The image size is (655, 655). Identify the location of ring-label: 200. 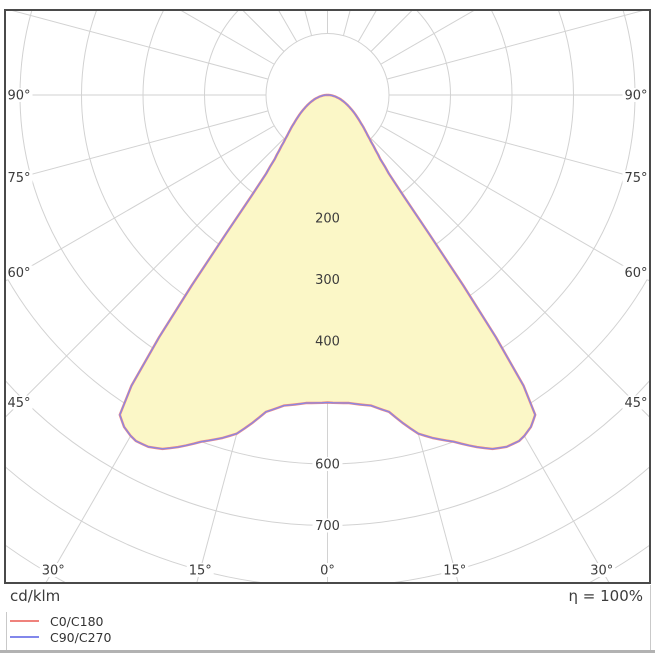
(327, 219).